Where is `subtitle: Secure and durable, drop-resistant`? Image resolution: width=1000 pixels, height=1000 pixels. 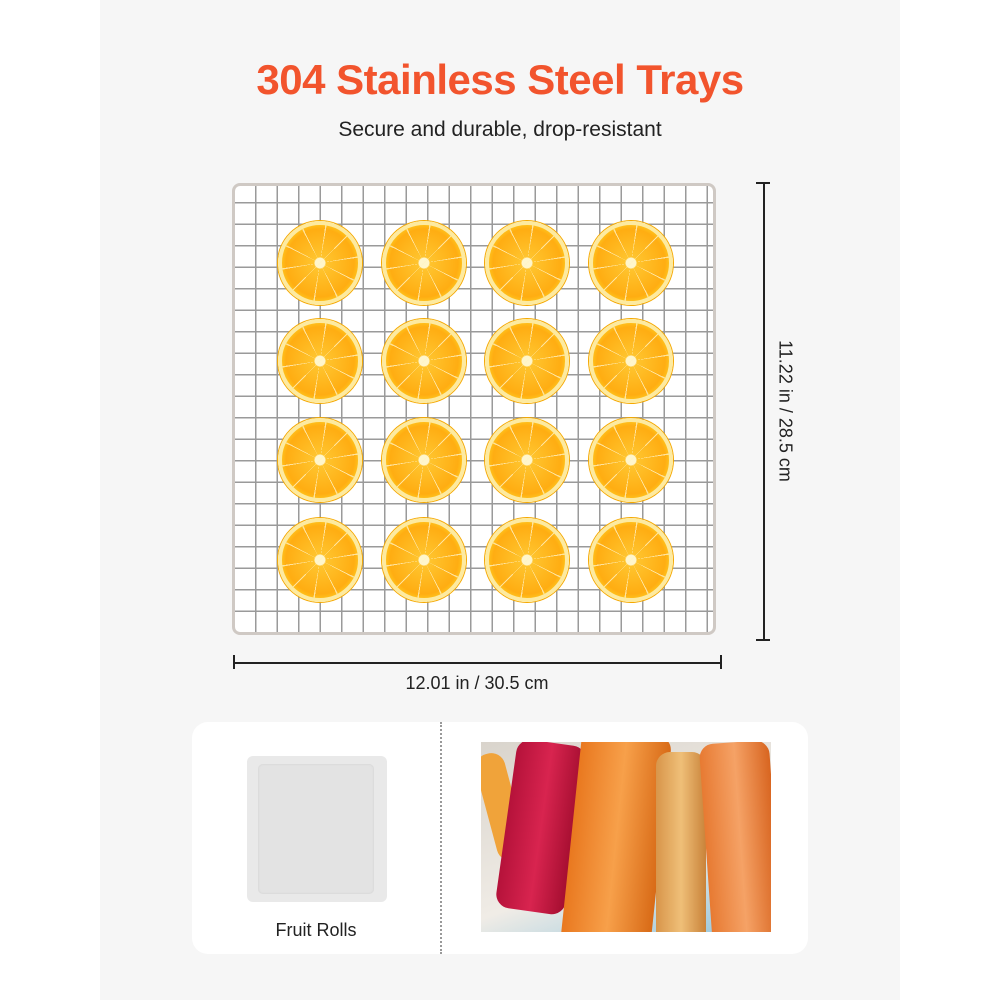 subtitle: Secure and durable, drop-resistant is located at coordinates (500, 129).